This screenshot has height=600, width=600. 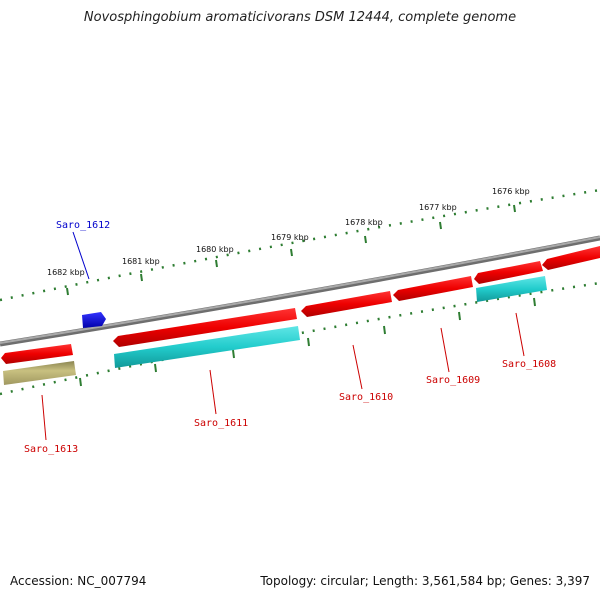 I want to click on ruler-label: 1677 kbp, so click(x=438, y=207).